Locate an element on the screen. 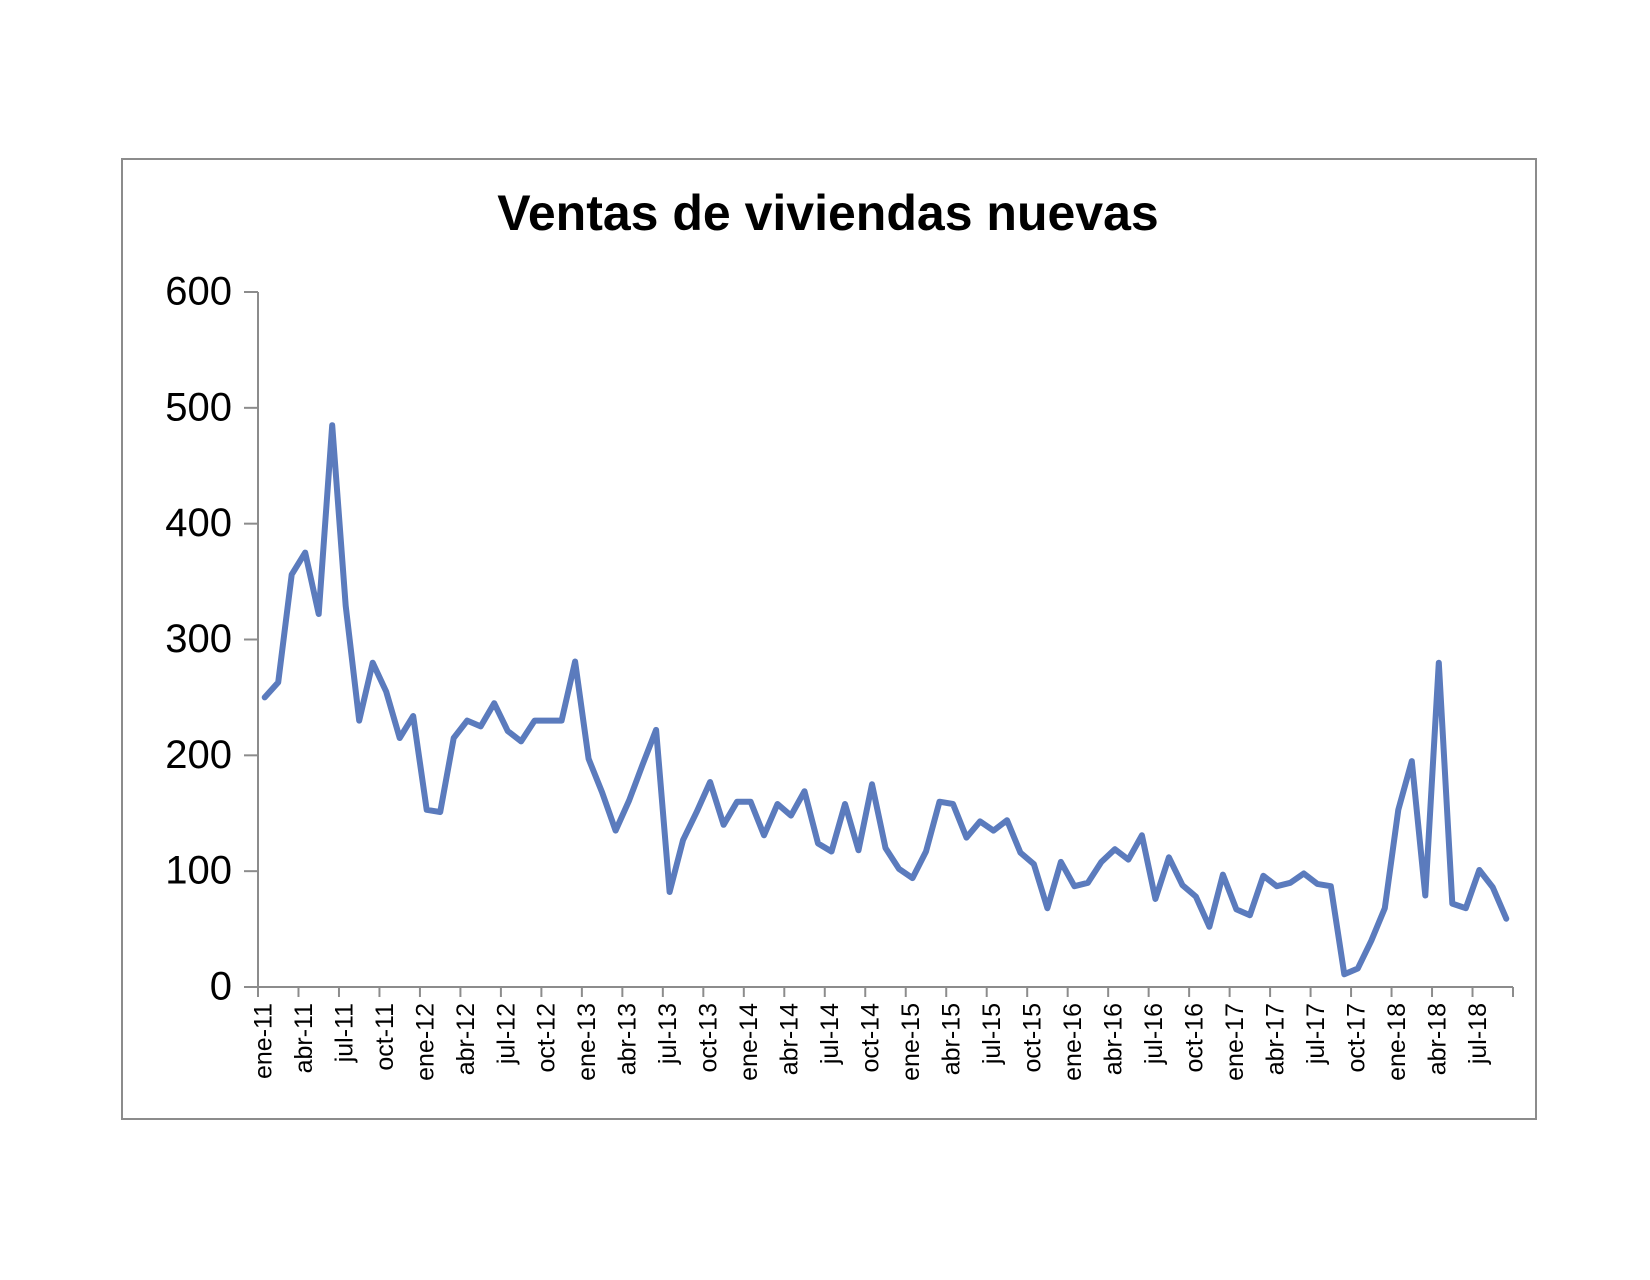 Image resolution: width=1650 pixels, height=1280 pixels. x-tick-label: oct-16 is located at coordinates (1194, 1037).